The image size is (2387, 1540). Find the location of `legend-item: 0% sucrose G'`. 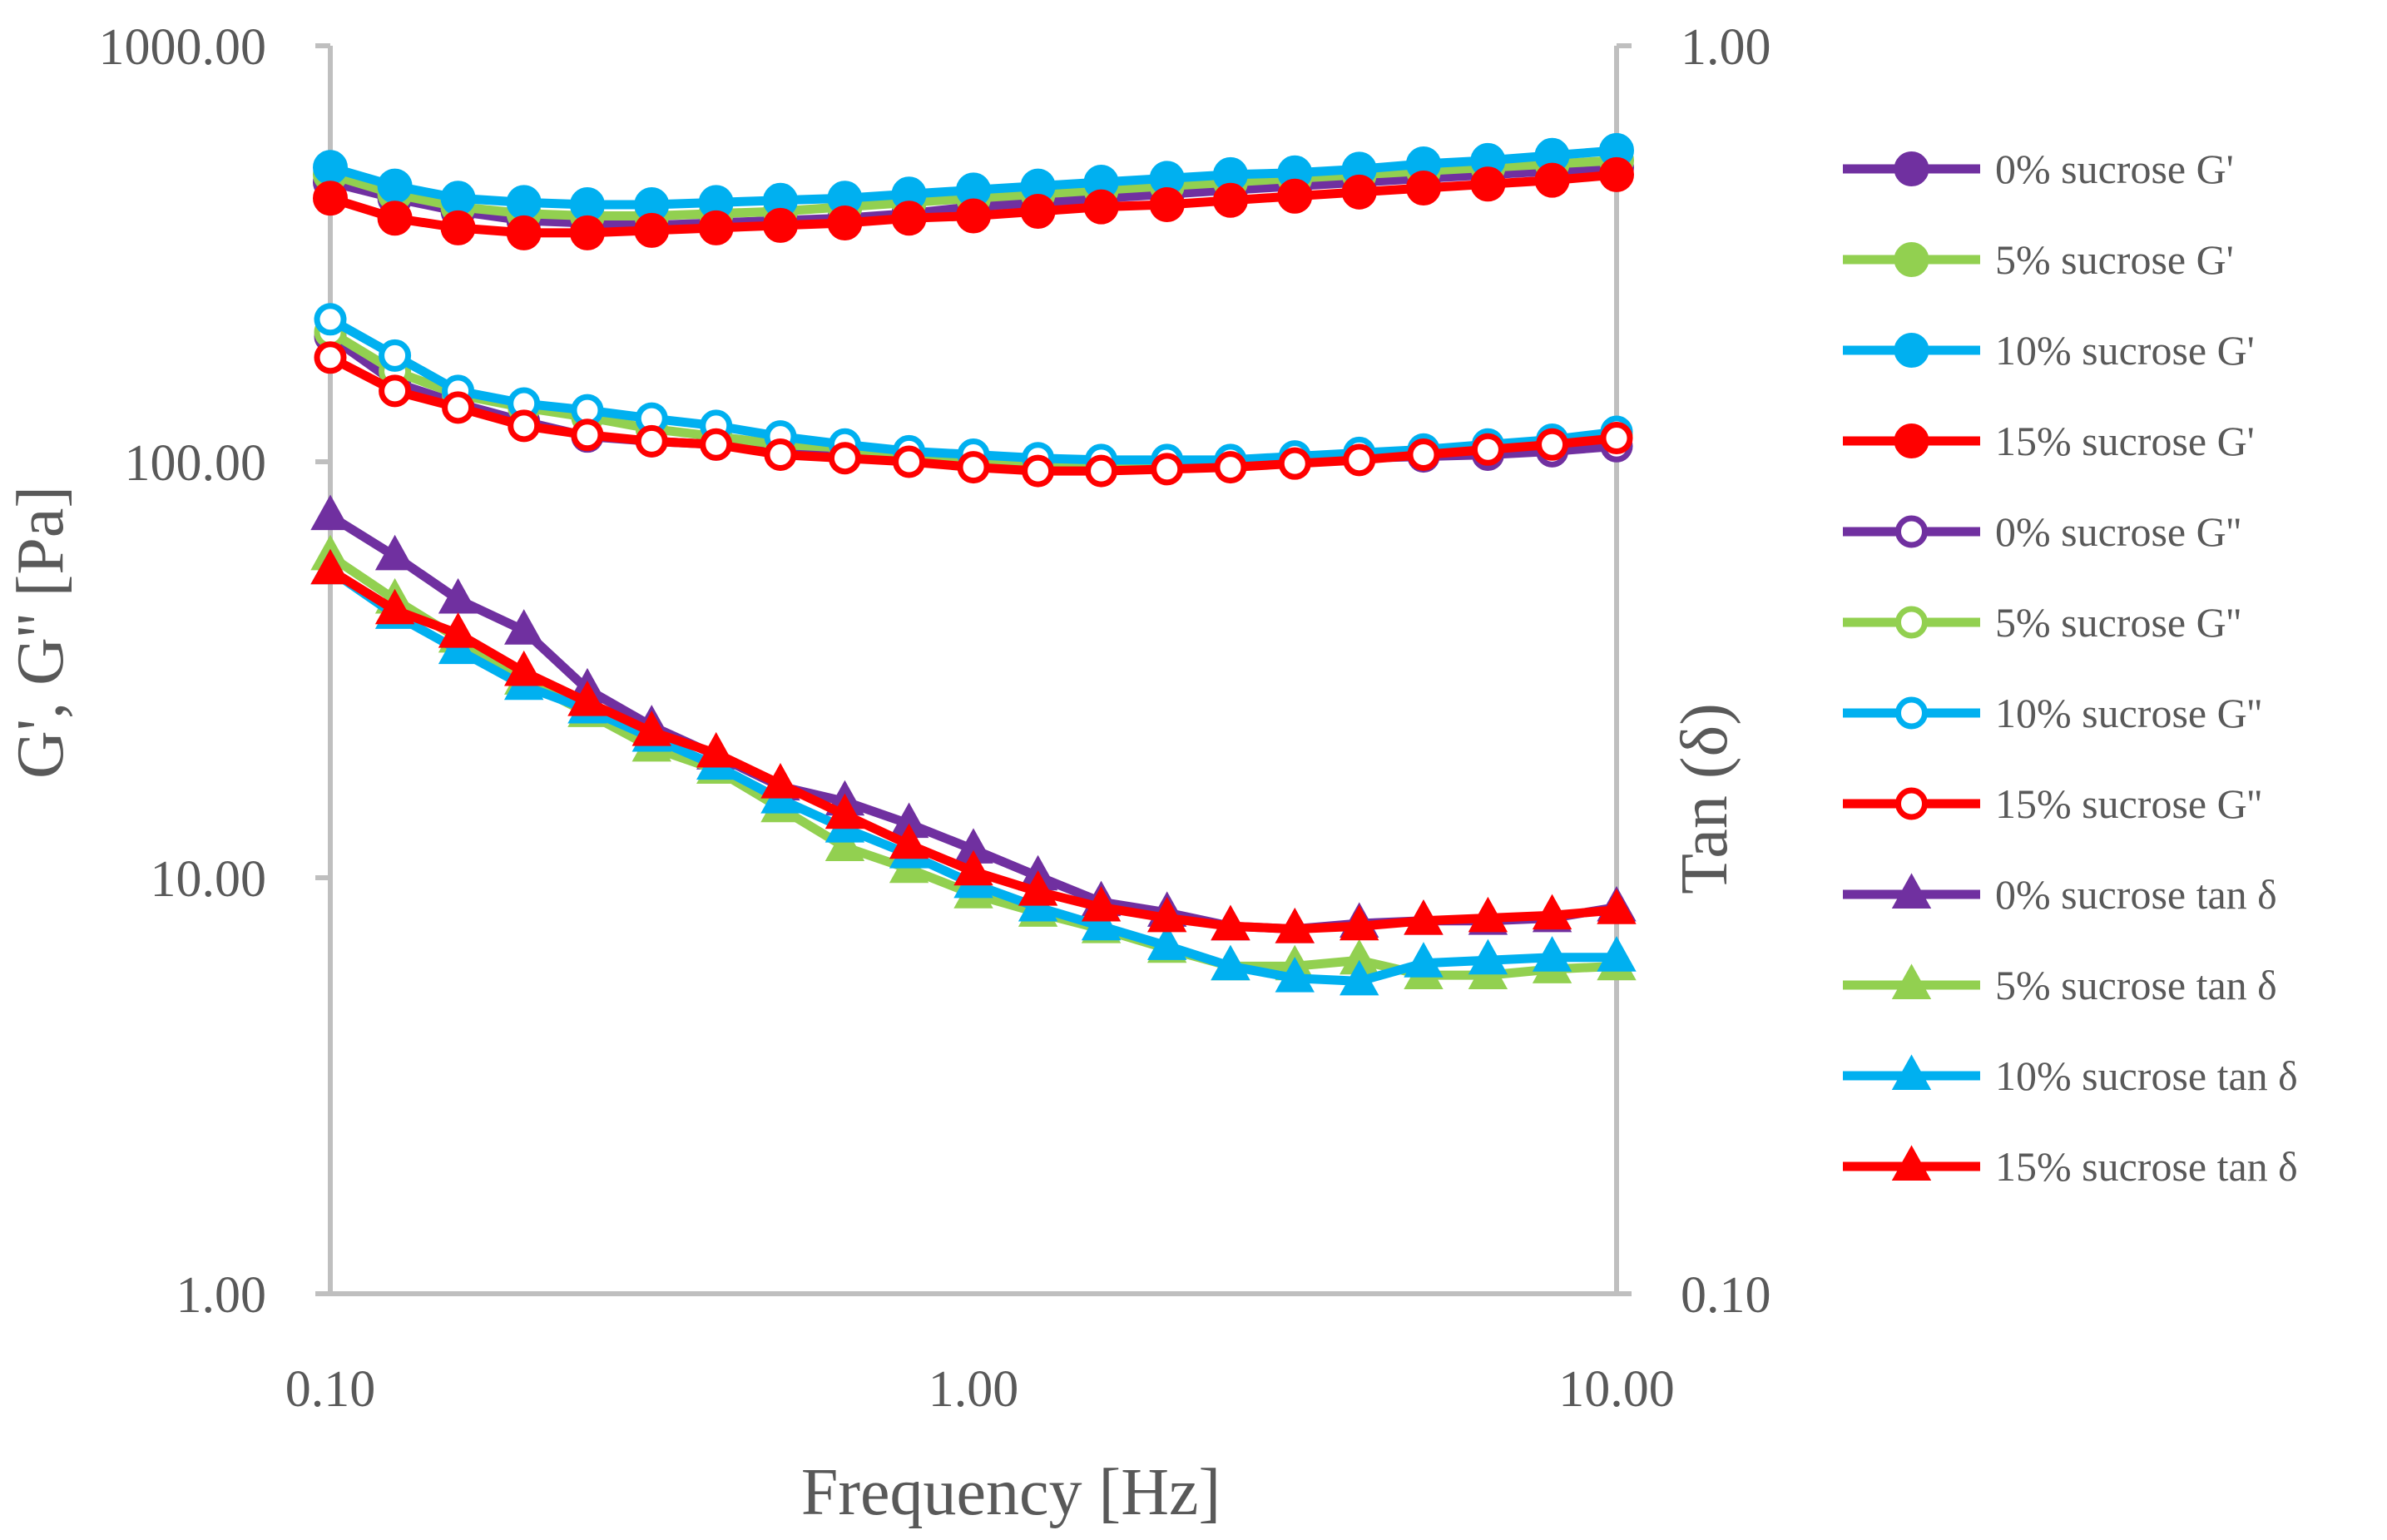

legend-item: 0% sucrose G' is located at coordinates (2038, 169).